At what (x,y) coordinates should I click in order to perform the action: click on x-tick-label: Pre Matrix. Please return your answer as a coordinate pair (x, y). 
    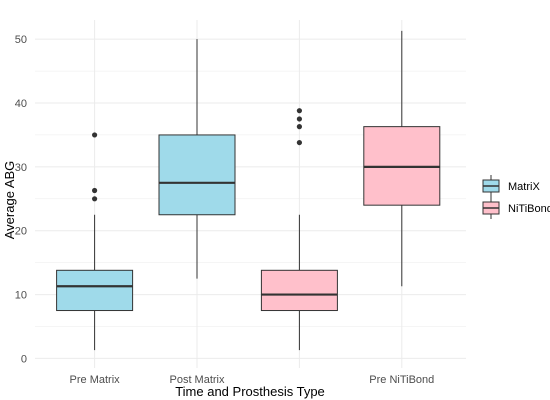
    Looking at the image, I should click on (95, 380).